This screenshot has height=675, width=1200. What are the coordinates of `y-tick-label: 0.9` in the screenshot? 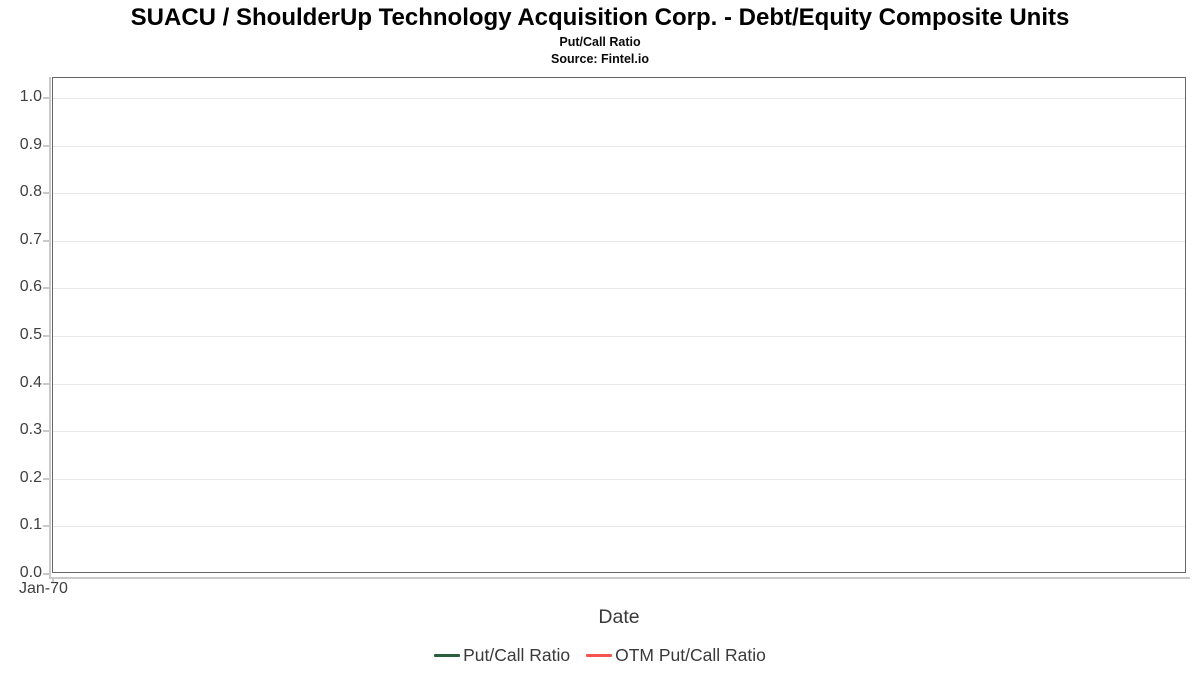 It's located at (30, 144).